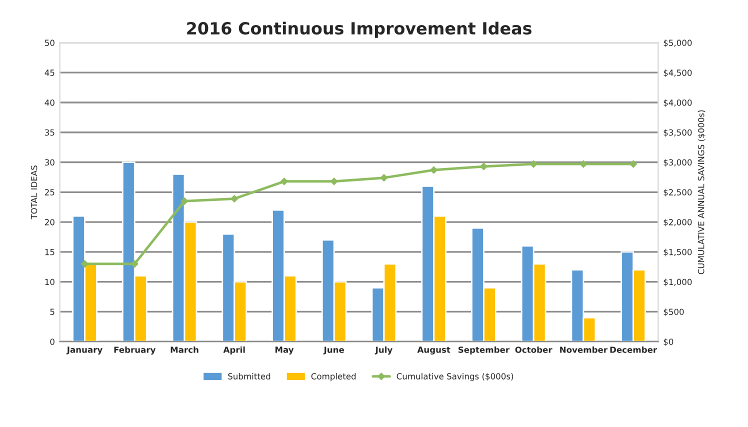 The height and width of the screenshot is (427, 748). What do you see at coordinates (333, 350) in the screenshot?
I see `x-tick-label: June` at bounding box center [333, 350].